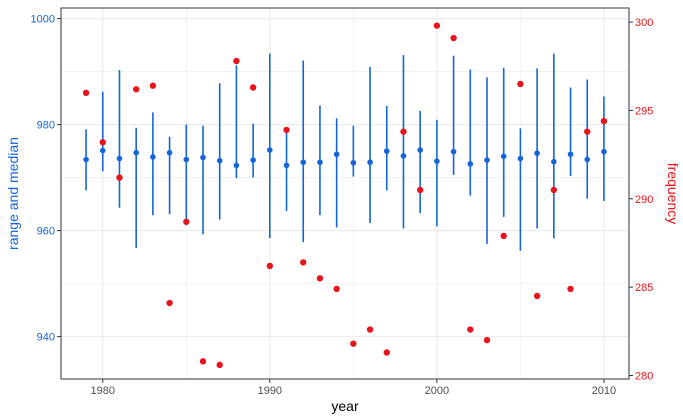 The height and width of the screenshot is (420, 683). Describe the element at coordinates (644, 111) in the screenshot. I see `right-tick-label: 295` at that location.